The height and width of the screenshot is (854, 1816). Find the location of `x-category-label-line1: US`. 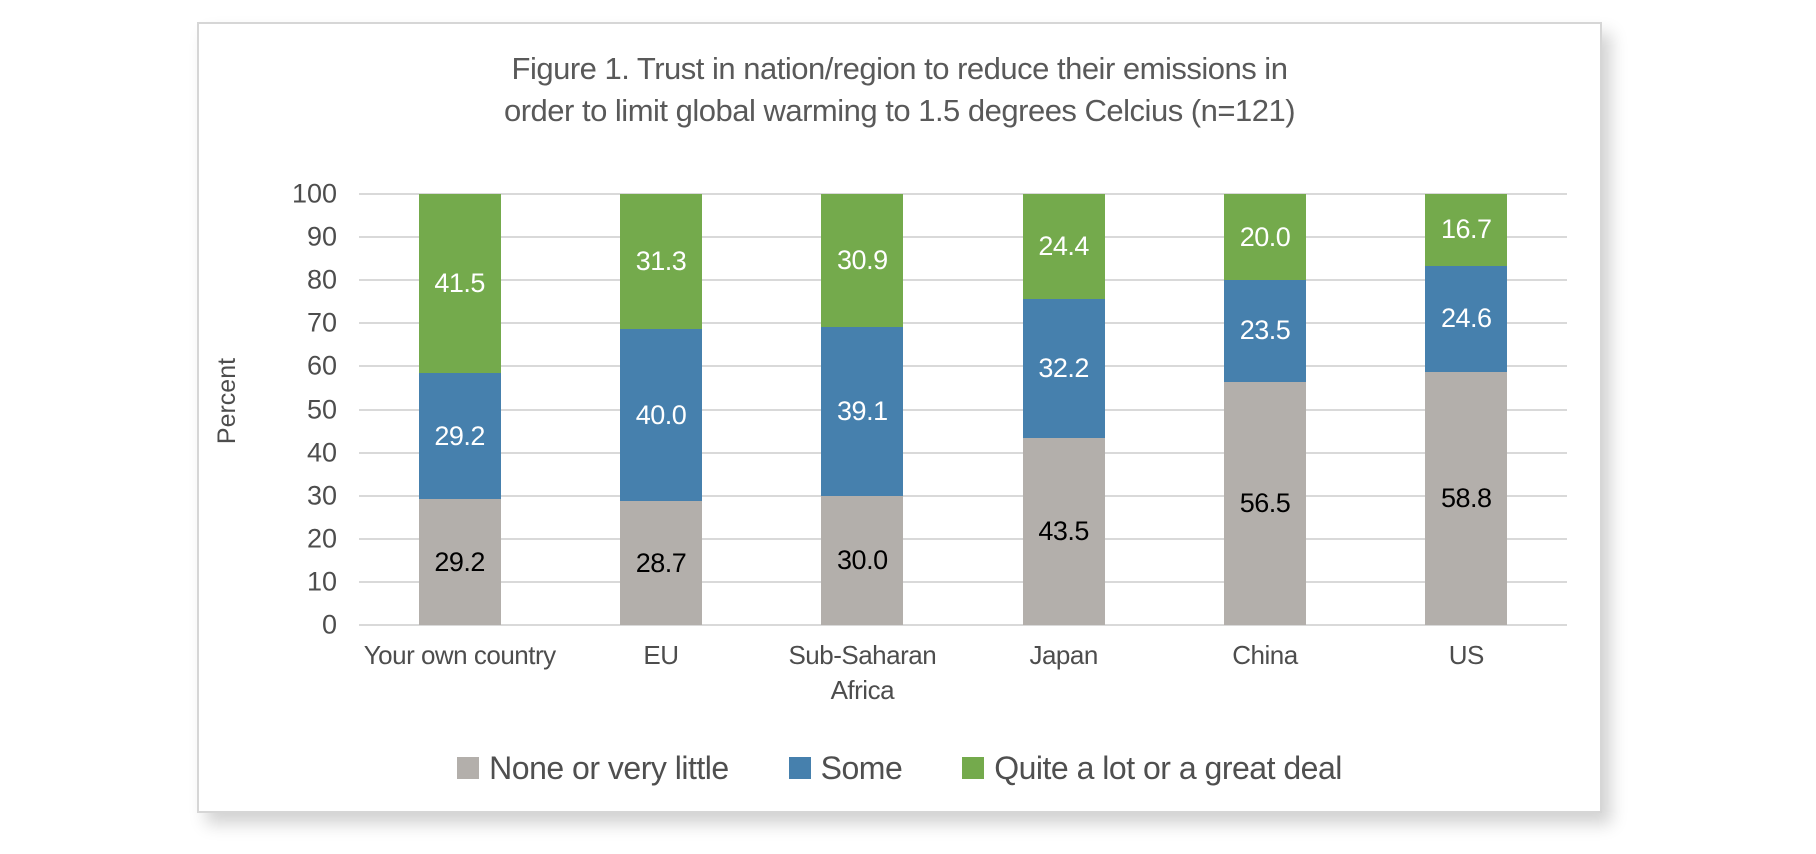

x-category-label-line1: US is located at coordinates (1466, 655).